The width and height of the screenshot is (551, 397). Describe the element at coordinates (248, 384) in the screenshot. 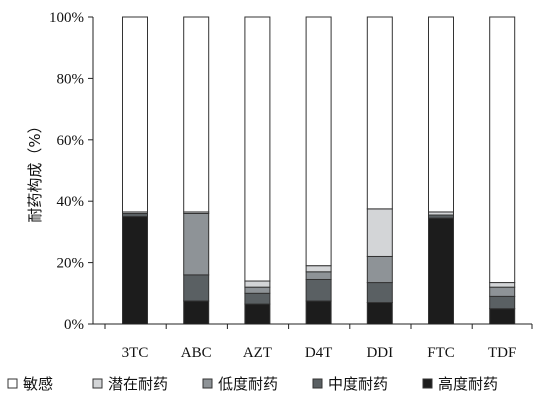

I see `legend-label: 低度耐药` at that location.